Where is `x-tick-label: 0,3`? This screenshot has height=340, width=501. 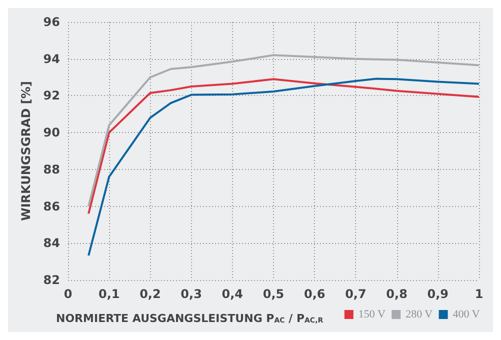 x-tick-label: 0,3 is located at coordinates (191, 294).